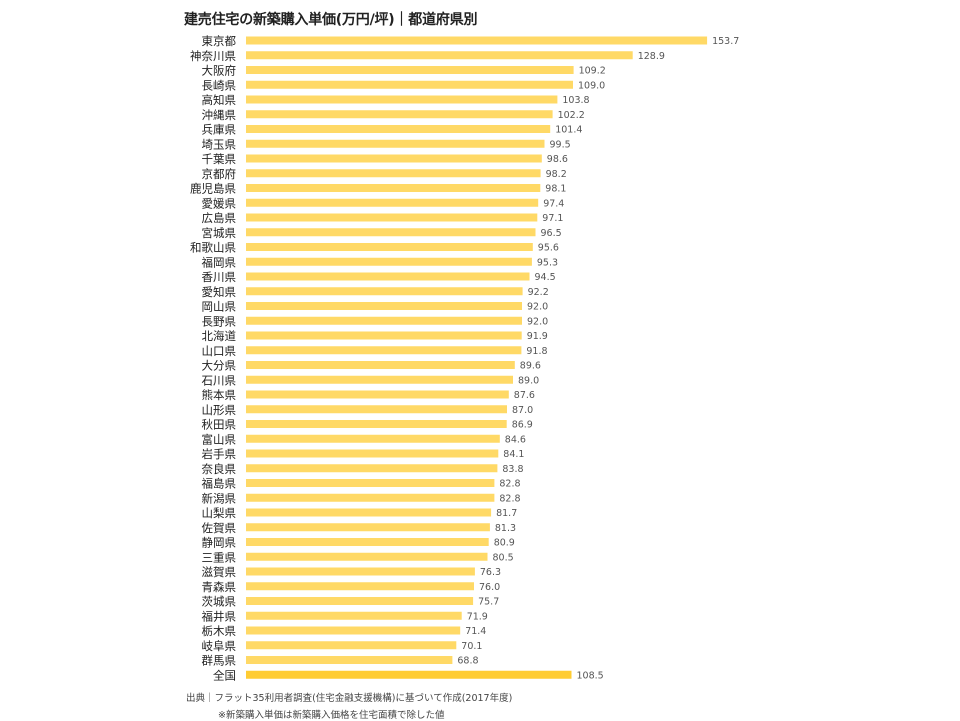 The image size is (960, 721). What do you see at coordinates (522, 425) in the screenshot?
I see `value-label: 86.9` at bounding box center [522, 425].